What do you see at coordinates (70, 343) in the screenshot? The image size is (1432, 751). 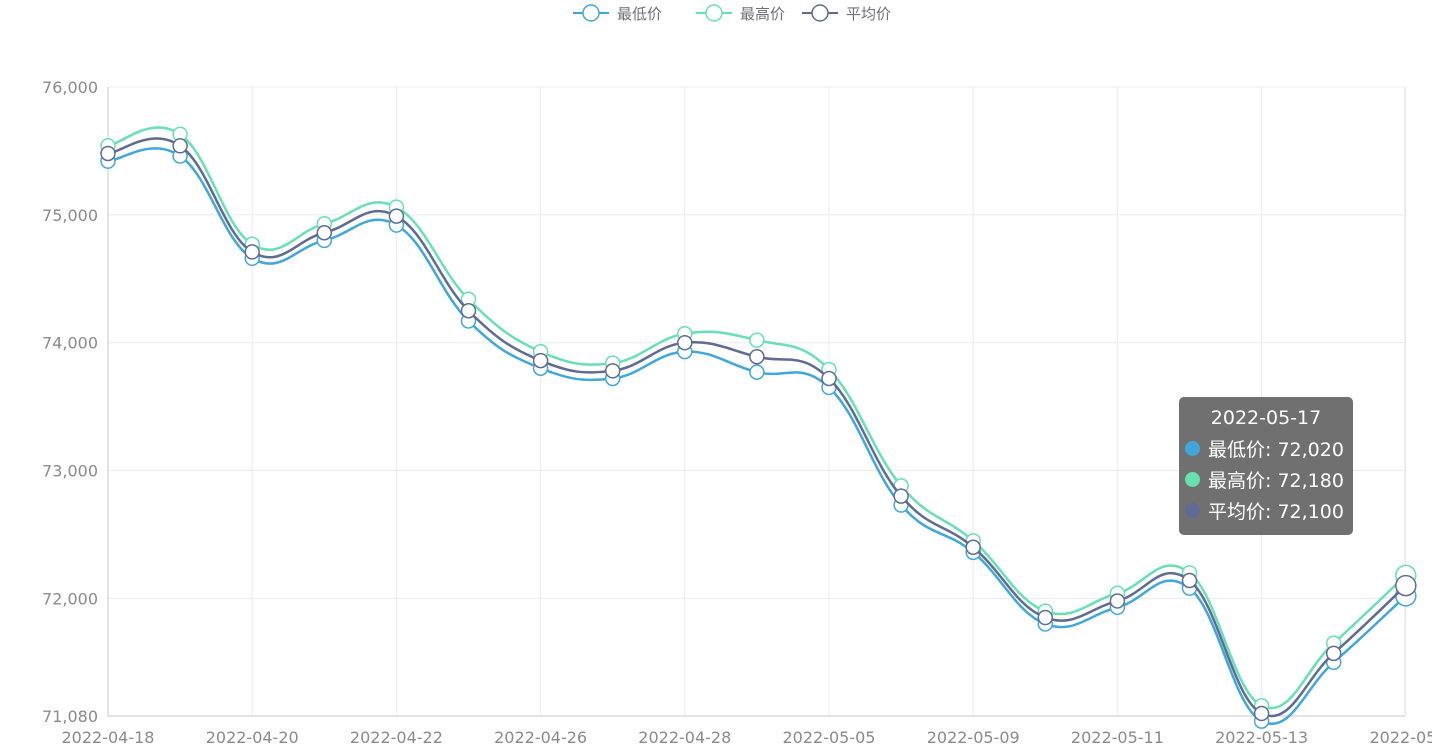 I see `y-tick-label: 74,000` at bounding box center [70, 343].